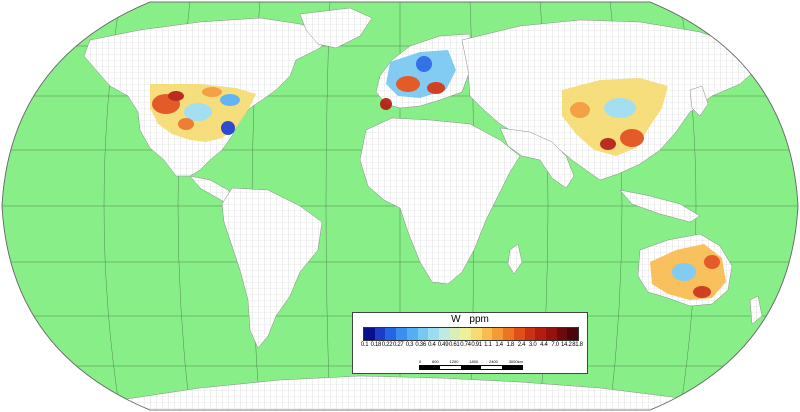  What do you see at coordinates (454, 361) in the screenshot?
I see `scale-bar-label: 1200` at bounding box center [454, 361].